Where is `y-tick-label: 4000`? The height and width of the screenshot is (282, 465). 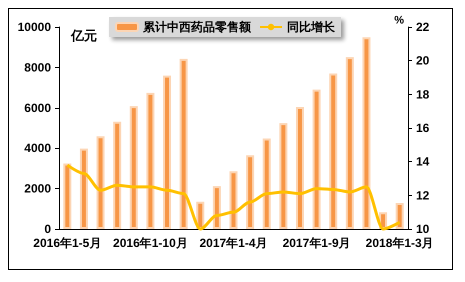
y-tick-label: 4000 is located at coordinates (38, 148).